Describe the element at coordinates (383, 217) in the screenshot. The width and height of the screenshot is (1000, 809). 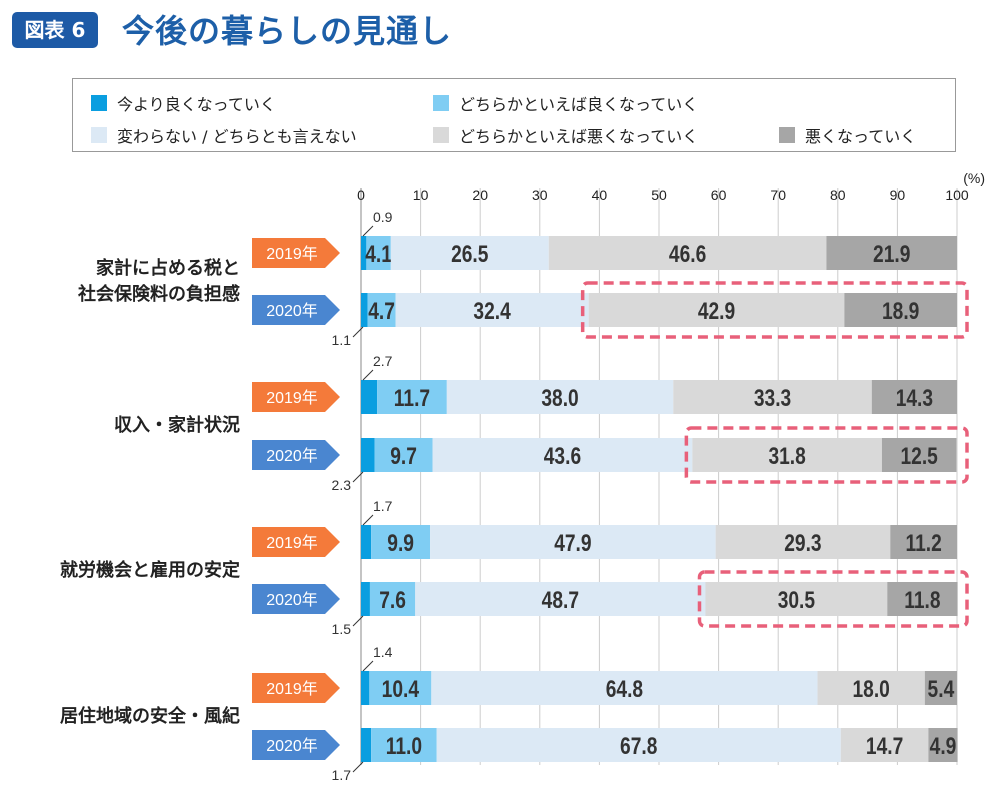
I see `data-label: 0.9` at that location.